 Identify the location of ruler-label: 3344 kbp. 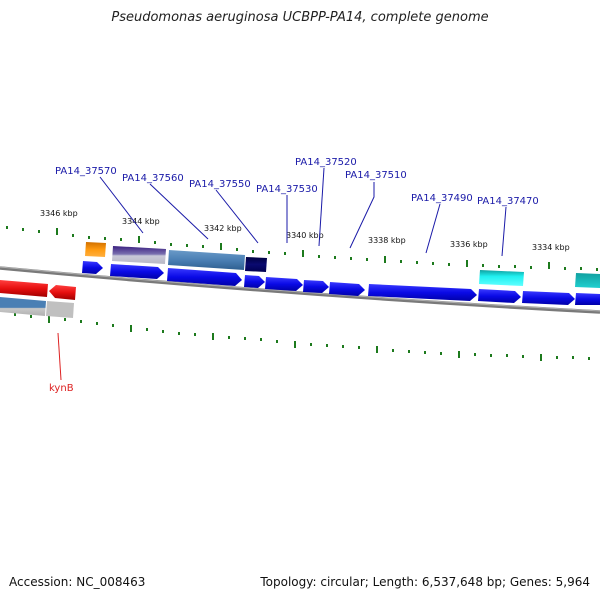
(141, 221).